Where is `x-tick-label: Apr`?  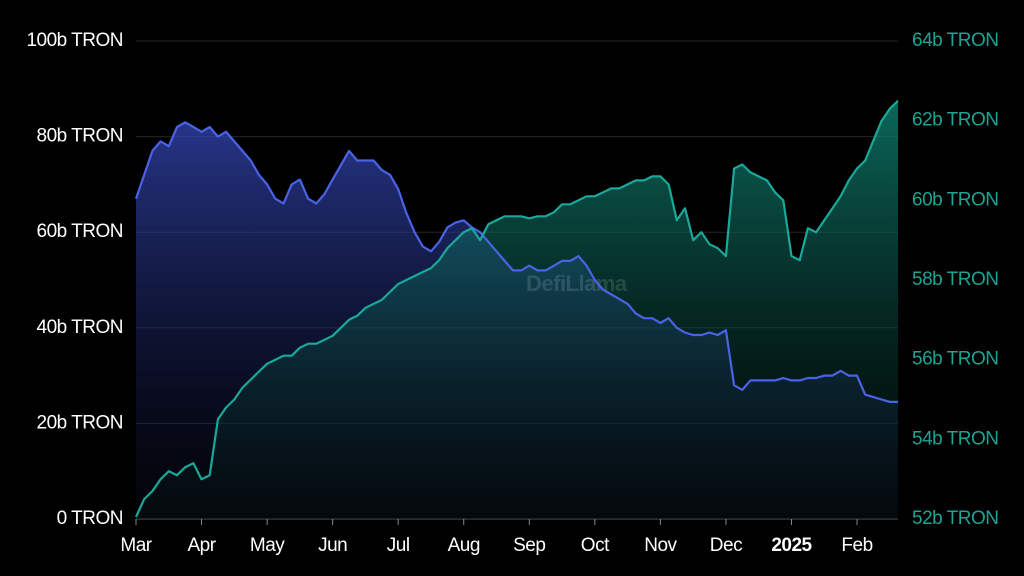
x-tick-label: Apr is located at coordinates (202, 545).